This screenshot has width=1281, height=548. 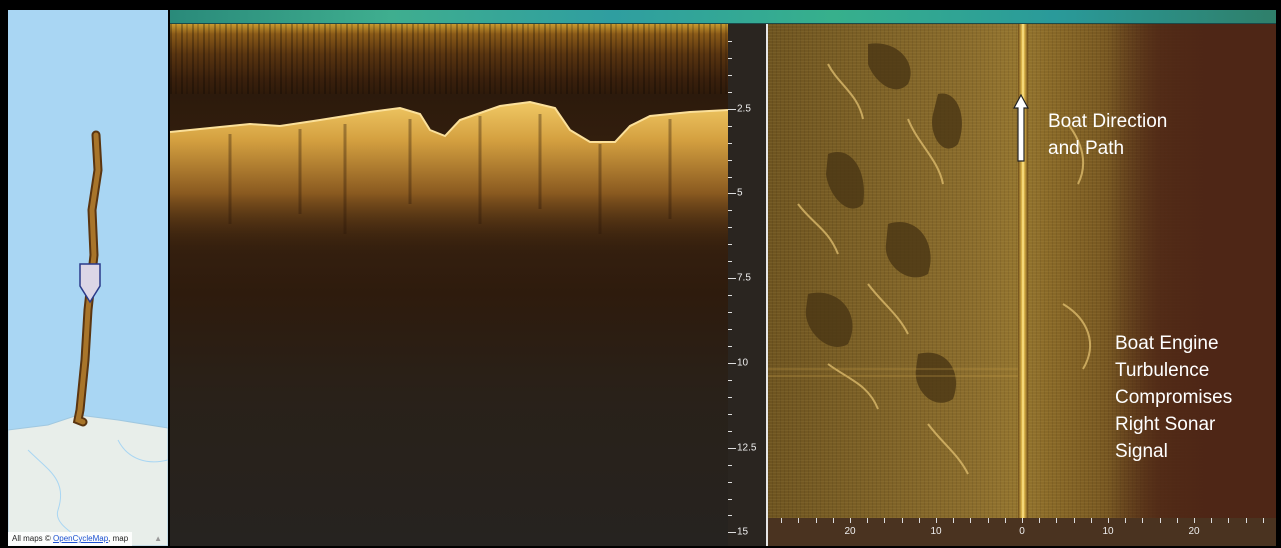 I want to click on map-panel: All maps © OpenCycleMap, map ▲, so click(x=88, y=278).